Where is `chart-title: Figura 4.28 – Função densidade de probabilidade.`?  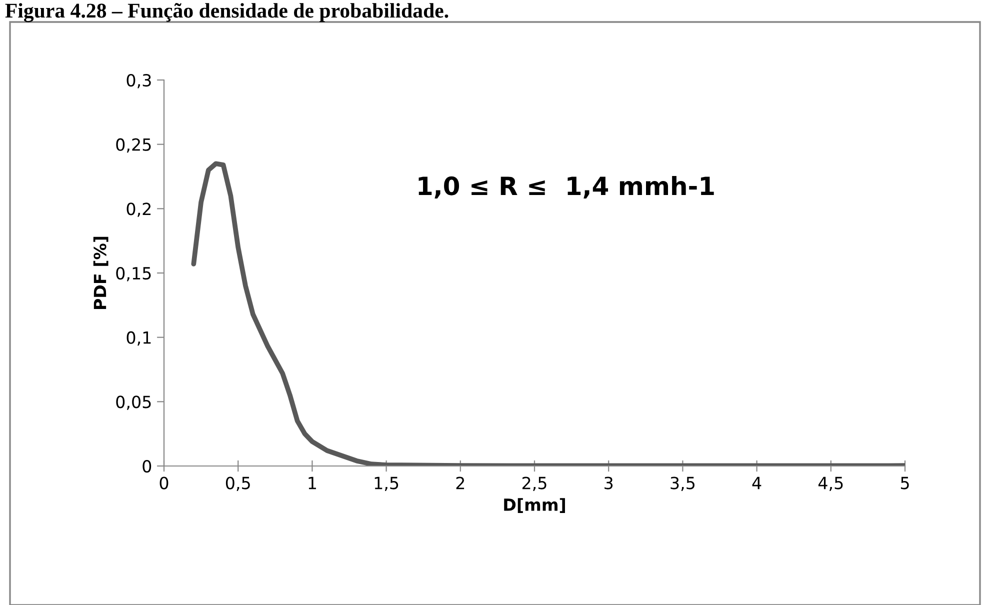 chart-title: Figura 4.28 – Função densidade de probabilidade. is located at coordinates (226, 12).